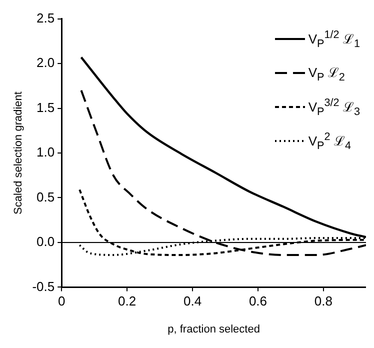 The width and height of the screenshot is (374, 348). What do you see at coordinates (43, 286) in the screenshot?
I see `y-tick-label: -0.5` at bounding box center [43, 286].